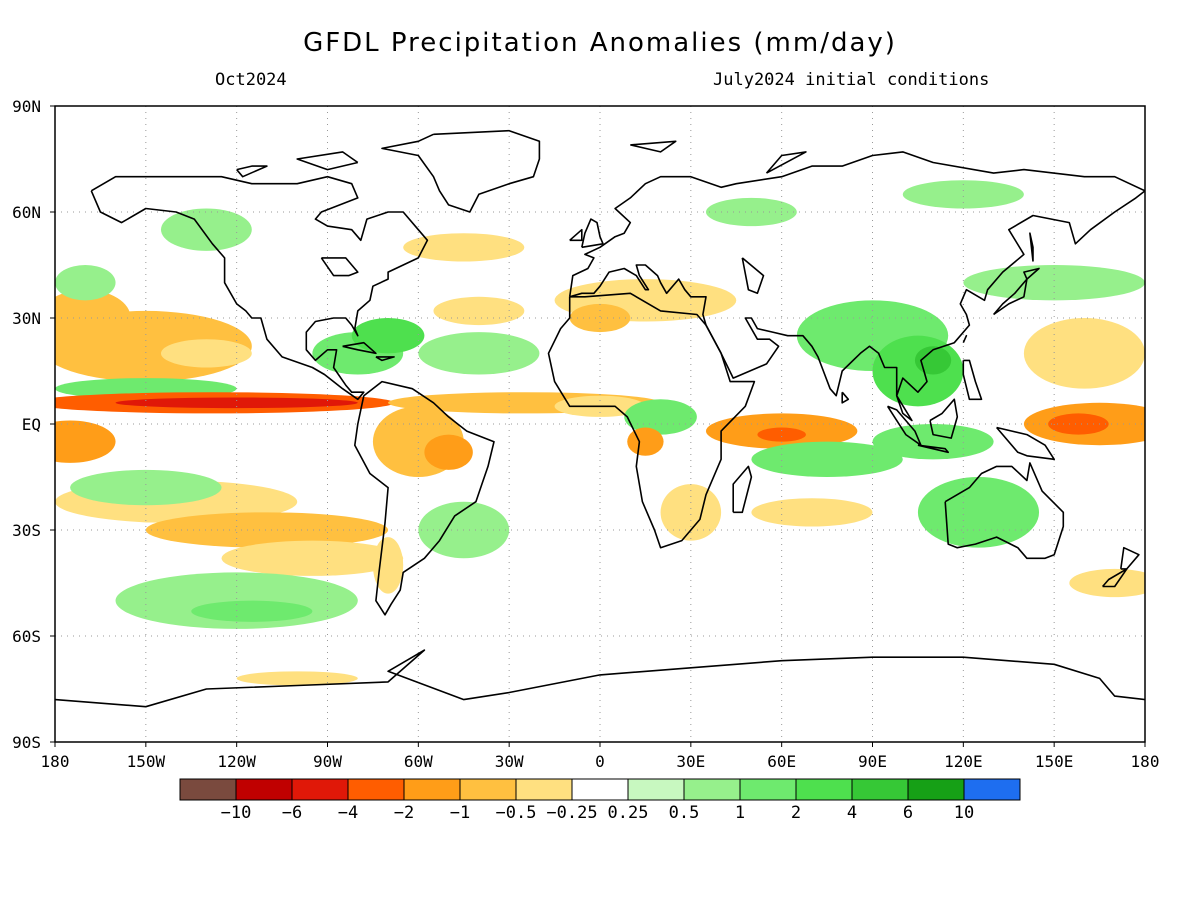  I want to click on lat-label: EQ, so click(31, 424).